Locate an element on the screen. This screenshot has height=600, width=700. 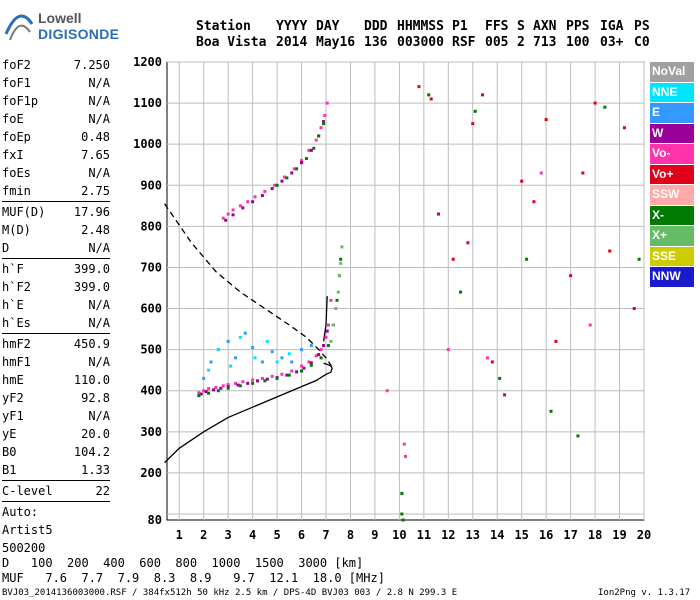
x-tick-label: 11 is located at coordinates (424, 535).